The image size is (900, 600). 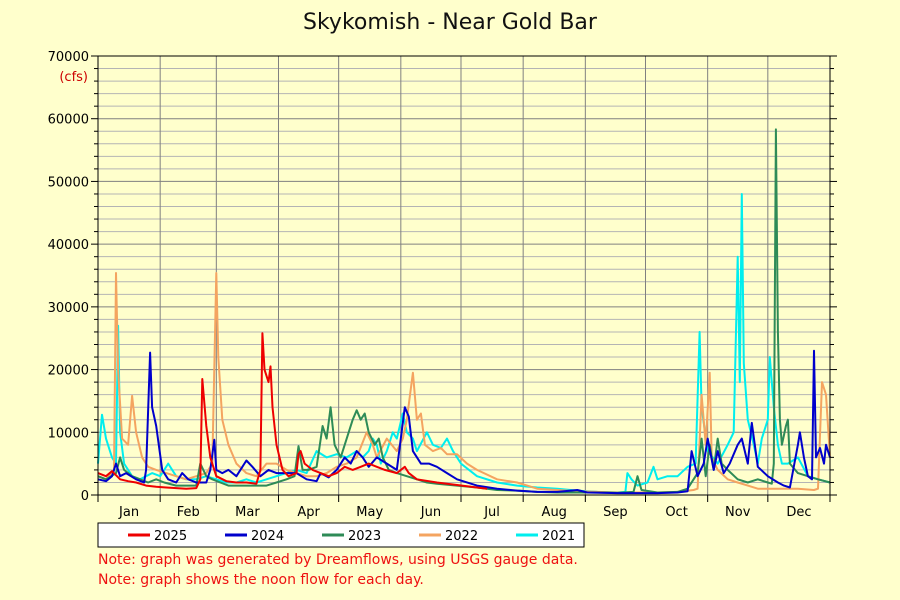 What do you see at coordinates (676, 512) in the screenshot?
I see `x-tick-label: Oct` at bounding box center [676, 512].